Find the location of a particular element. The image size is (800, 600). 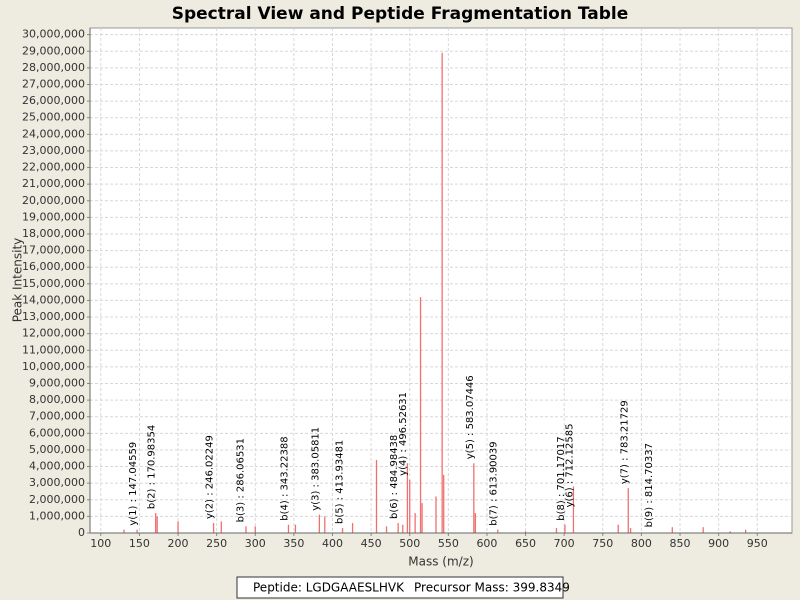

x-tick-label: 550 is located at coordinates (448, 543).